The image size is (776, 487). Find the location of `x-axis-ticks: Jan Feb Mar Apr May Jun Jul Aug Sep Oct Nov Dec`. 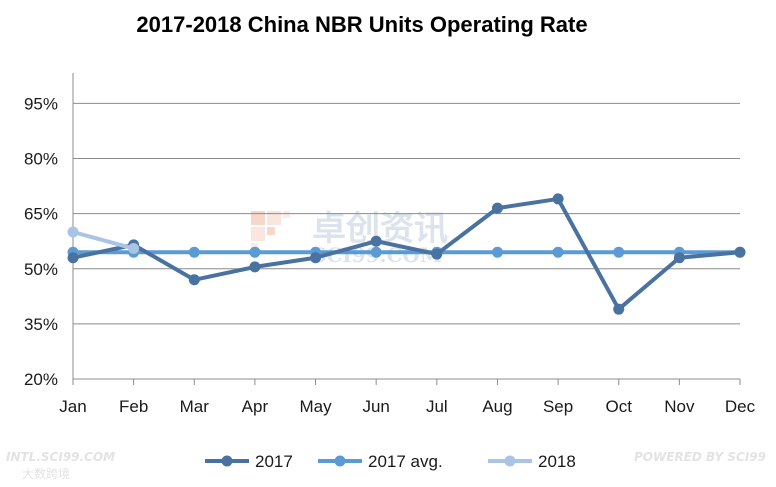

x-axis-ticks: Jan Feb Mar Apr May Jun Jul Aug Sep Oct Nov Dec is located at coordinates (407, 397).